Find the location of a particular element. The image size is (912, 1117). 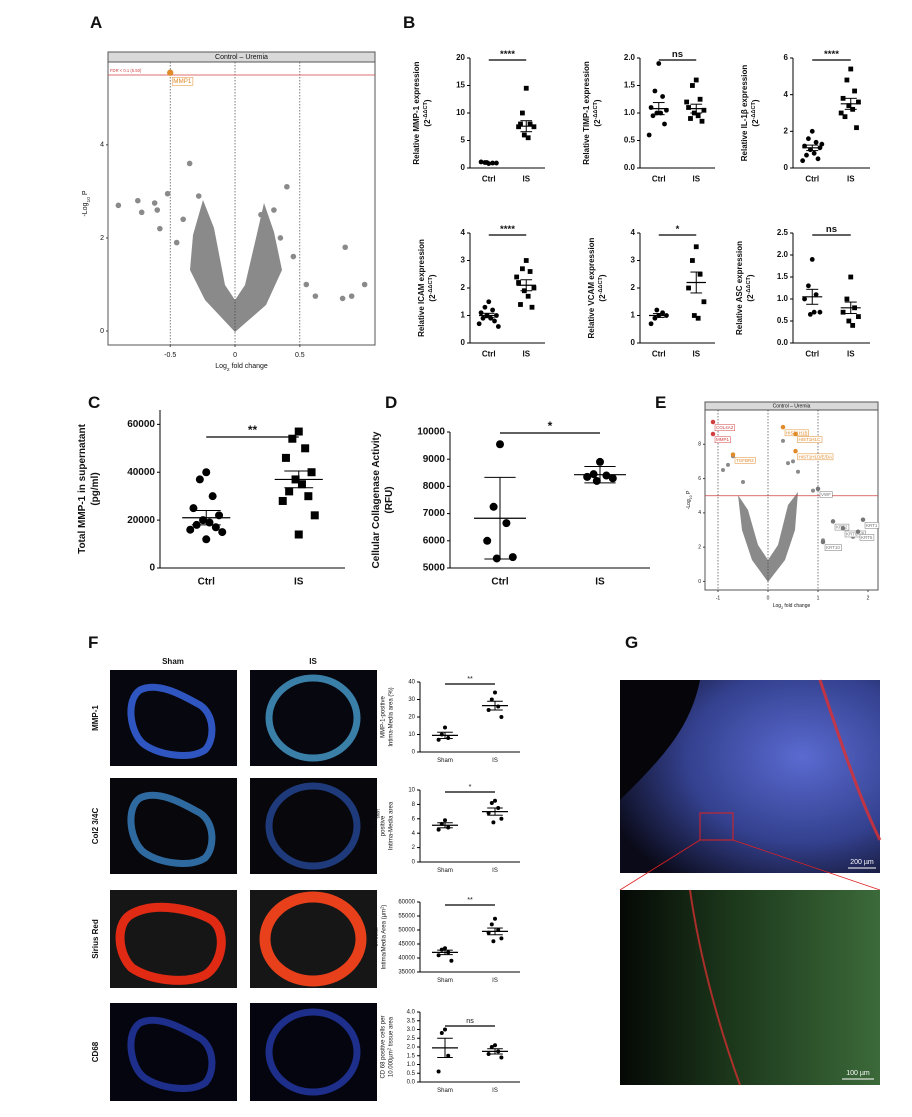

row-label: CD68 is located at coordinates (95, 1051).